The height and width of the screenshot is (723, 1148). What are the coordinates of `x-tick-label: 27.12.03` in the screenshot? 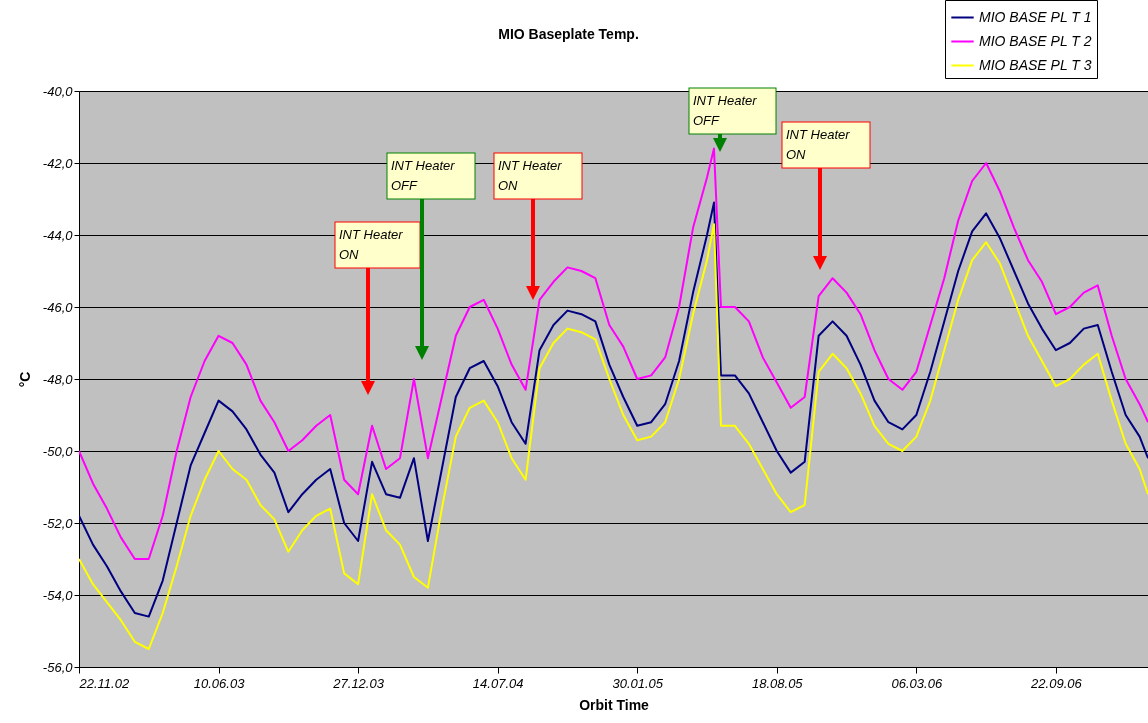 It's located at (358, 683).